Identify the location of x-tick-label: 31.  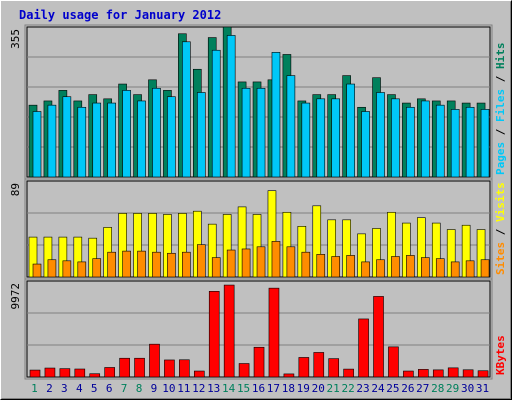
(482, 388).